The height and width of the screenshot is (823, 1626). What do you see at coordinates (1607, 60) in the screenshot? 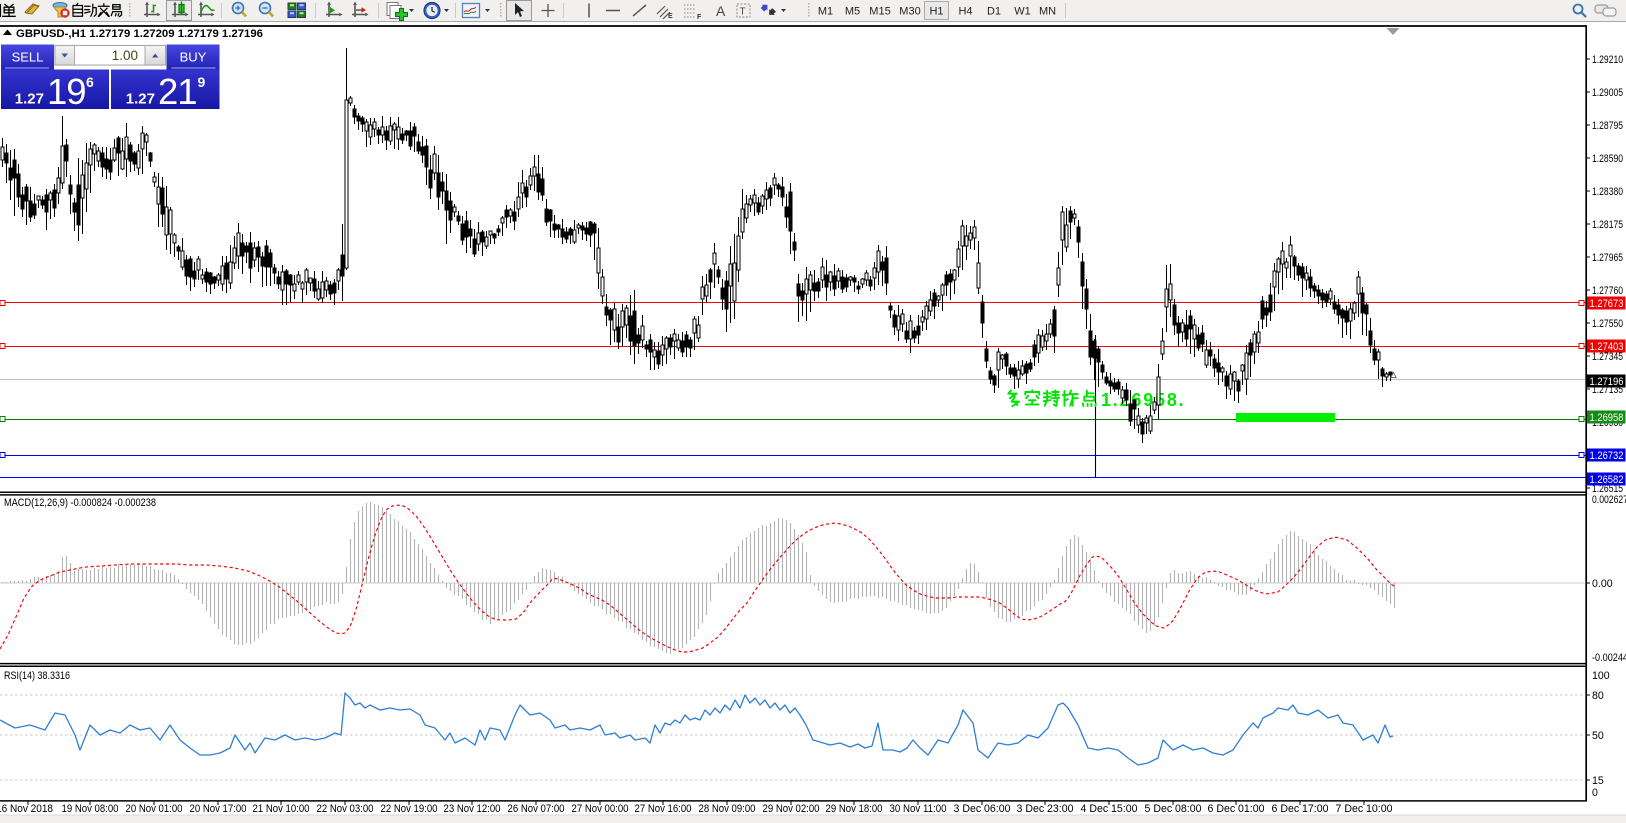
I see `svg-text: 1.29210` at bounding box center [1607, 60].